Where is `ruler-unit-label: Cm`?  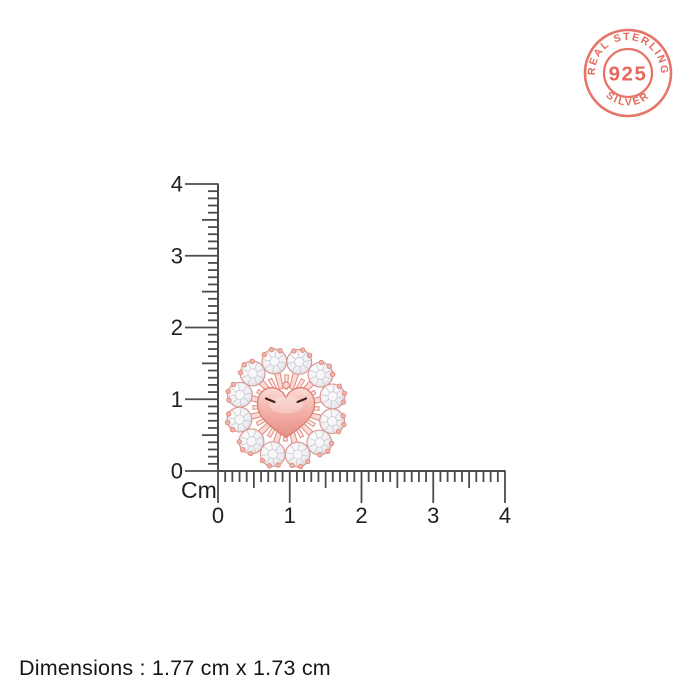
ruler-unit-label: Cm is located at coordinates (199, 490).